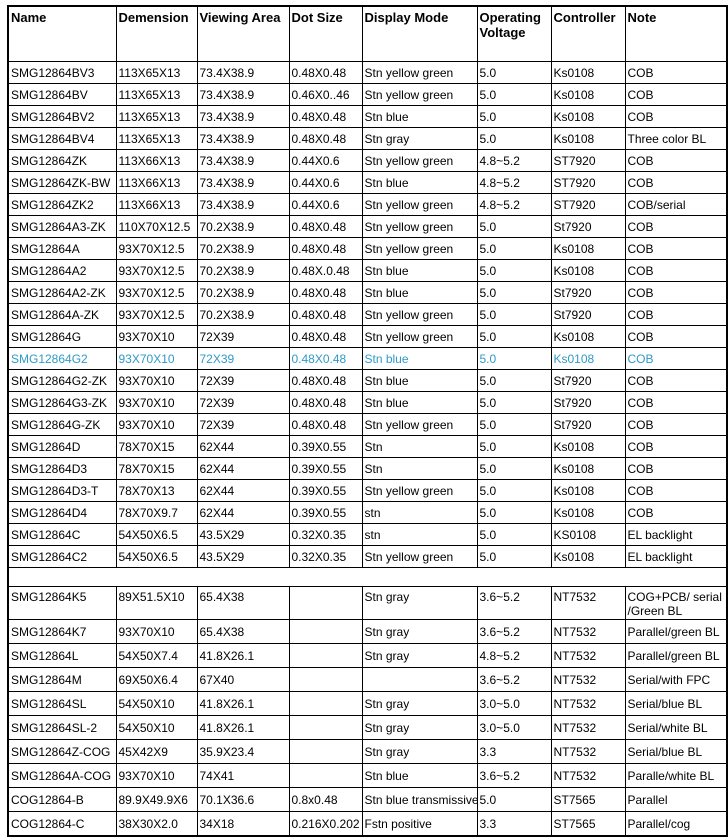 Image resolution: width=728 pixels, height=837 pixels. What do you see at coordinates (156, 603) in the screenshot?
I see `cell-dimension: 89X51.5X10` at bounding box center [156, 603].